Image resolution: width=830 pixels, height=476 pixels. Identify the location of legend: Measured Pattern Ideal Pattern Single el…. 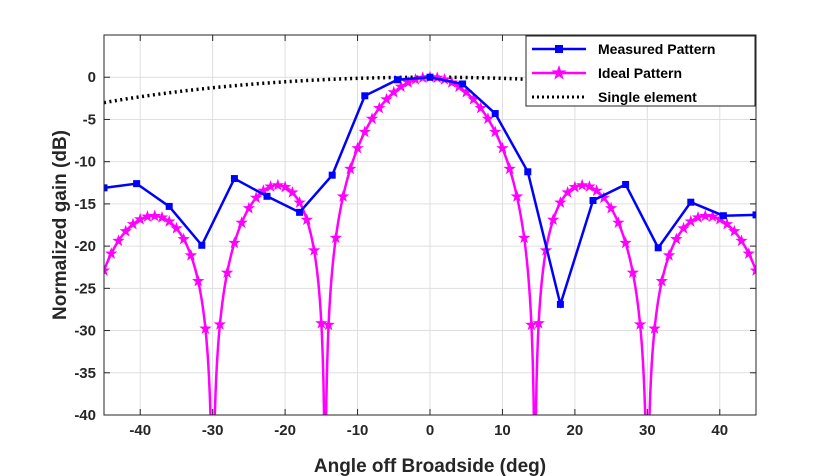
(640, 71).